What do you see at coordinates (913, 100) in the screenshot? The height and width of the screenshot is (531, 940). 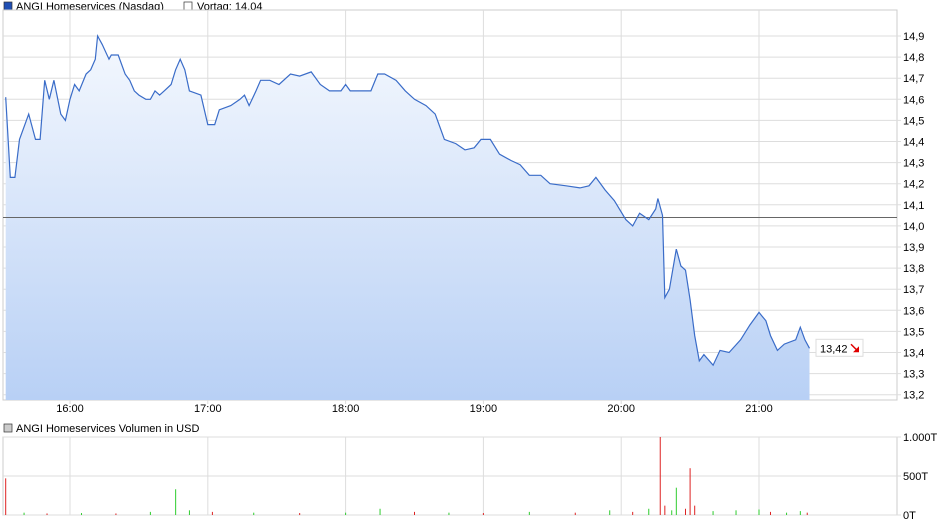 I see `y-tick-label: 14,6` at bounding box center [913, 100].